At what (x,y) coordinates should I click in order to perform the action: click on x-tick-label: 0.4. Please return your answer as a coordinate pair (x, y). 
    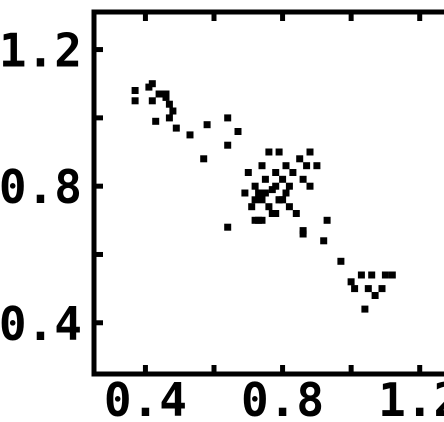
    Looking at the image, I should click on (145, 397).